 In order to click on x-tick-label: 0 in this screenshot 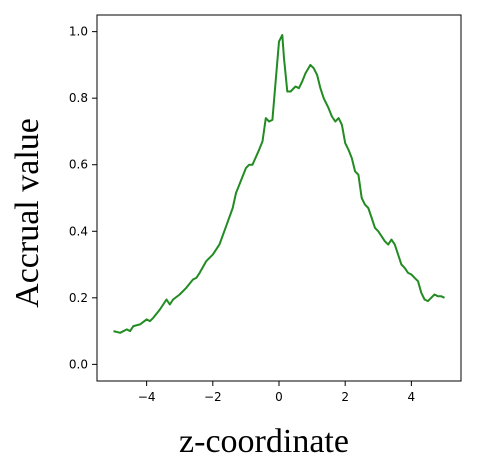, I will do `click(279, 397)`.